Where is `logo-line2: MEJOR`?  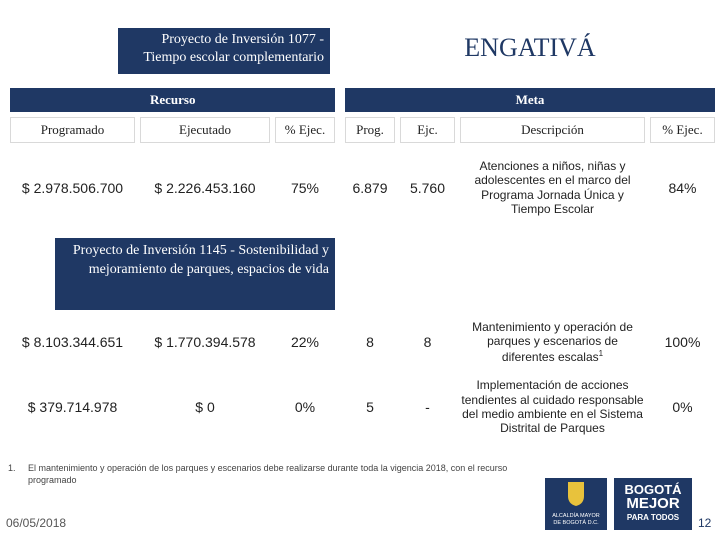
logo-line2: MEJOR is located at coordinates (653, 503).